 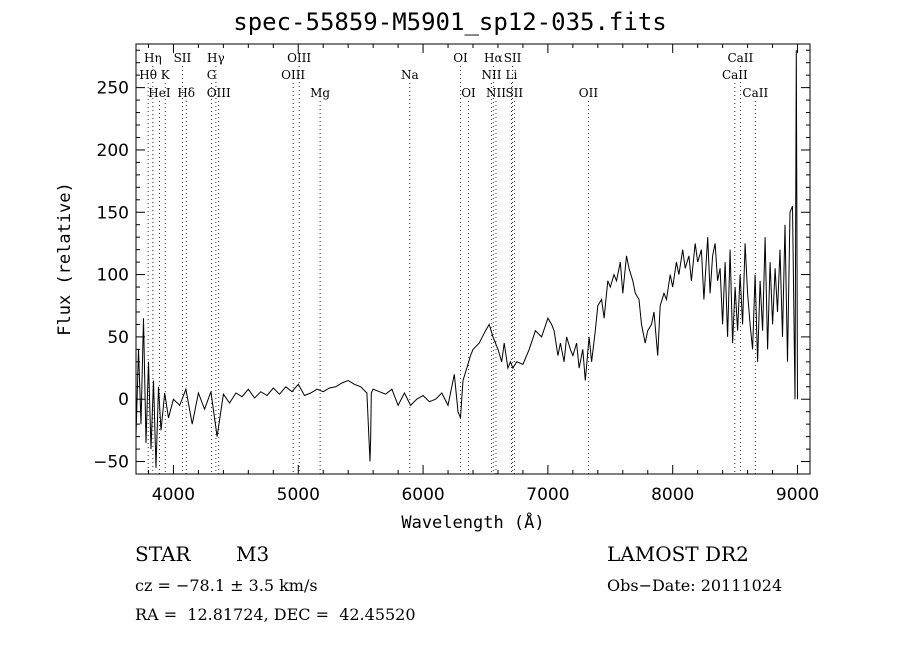 I want to click on x-tick-label: 4000, so click(x=173, y=495).